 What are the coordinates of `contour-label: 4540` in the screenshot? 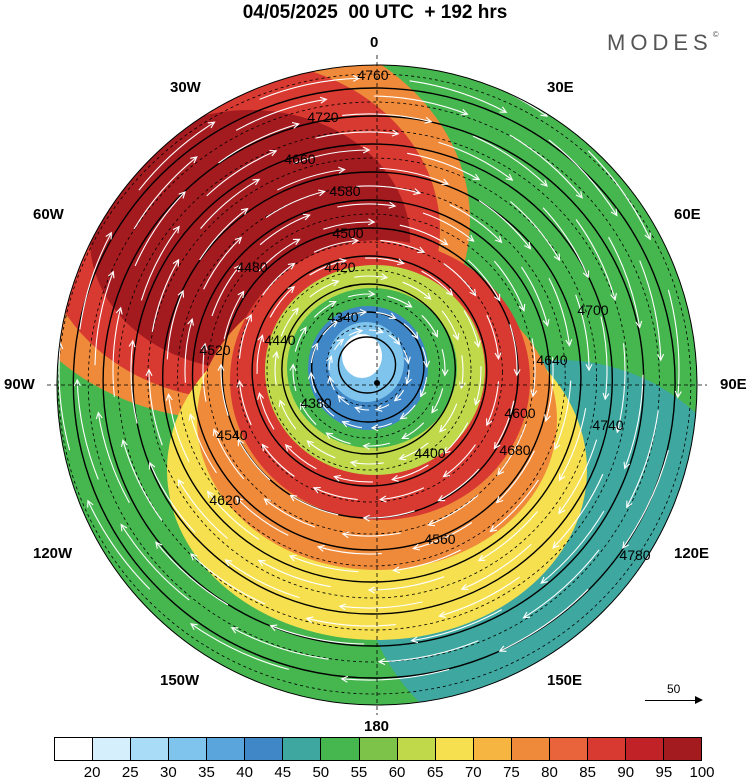 It's located at (231, 435).